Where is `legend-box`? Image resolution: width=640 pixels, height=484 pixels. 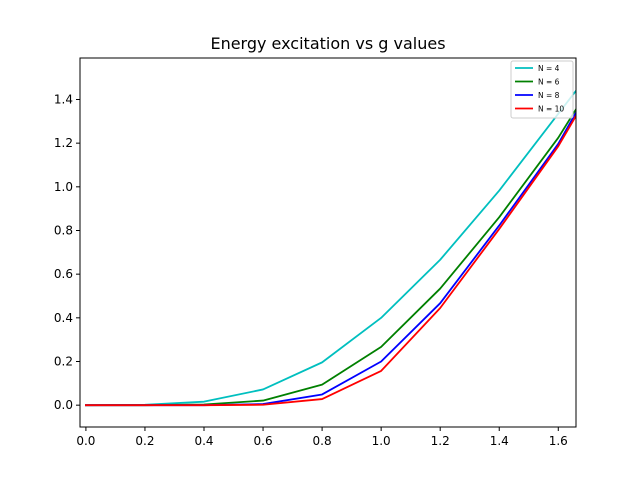
legend-box is located at coordinates (542, 89).